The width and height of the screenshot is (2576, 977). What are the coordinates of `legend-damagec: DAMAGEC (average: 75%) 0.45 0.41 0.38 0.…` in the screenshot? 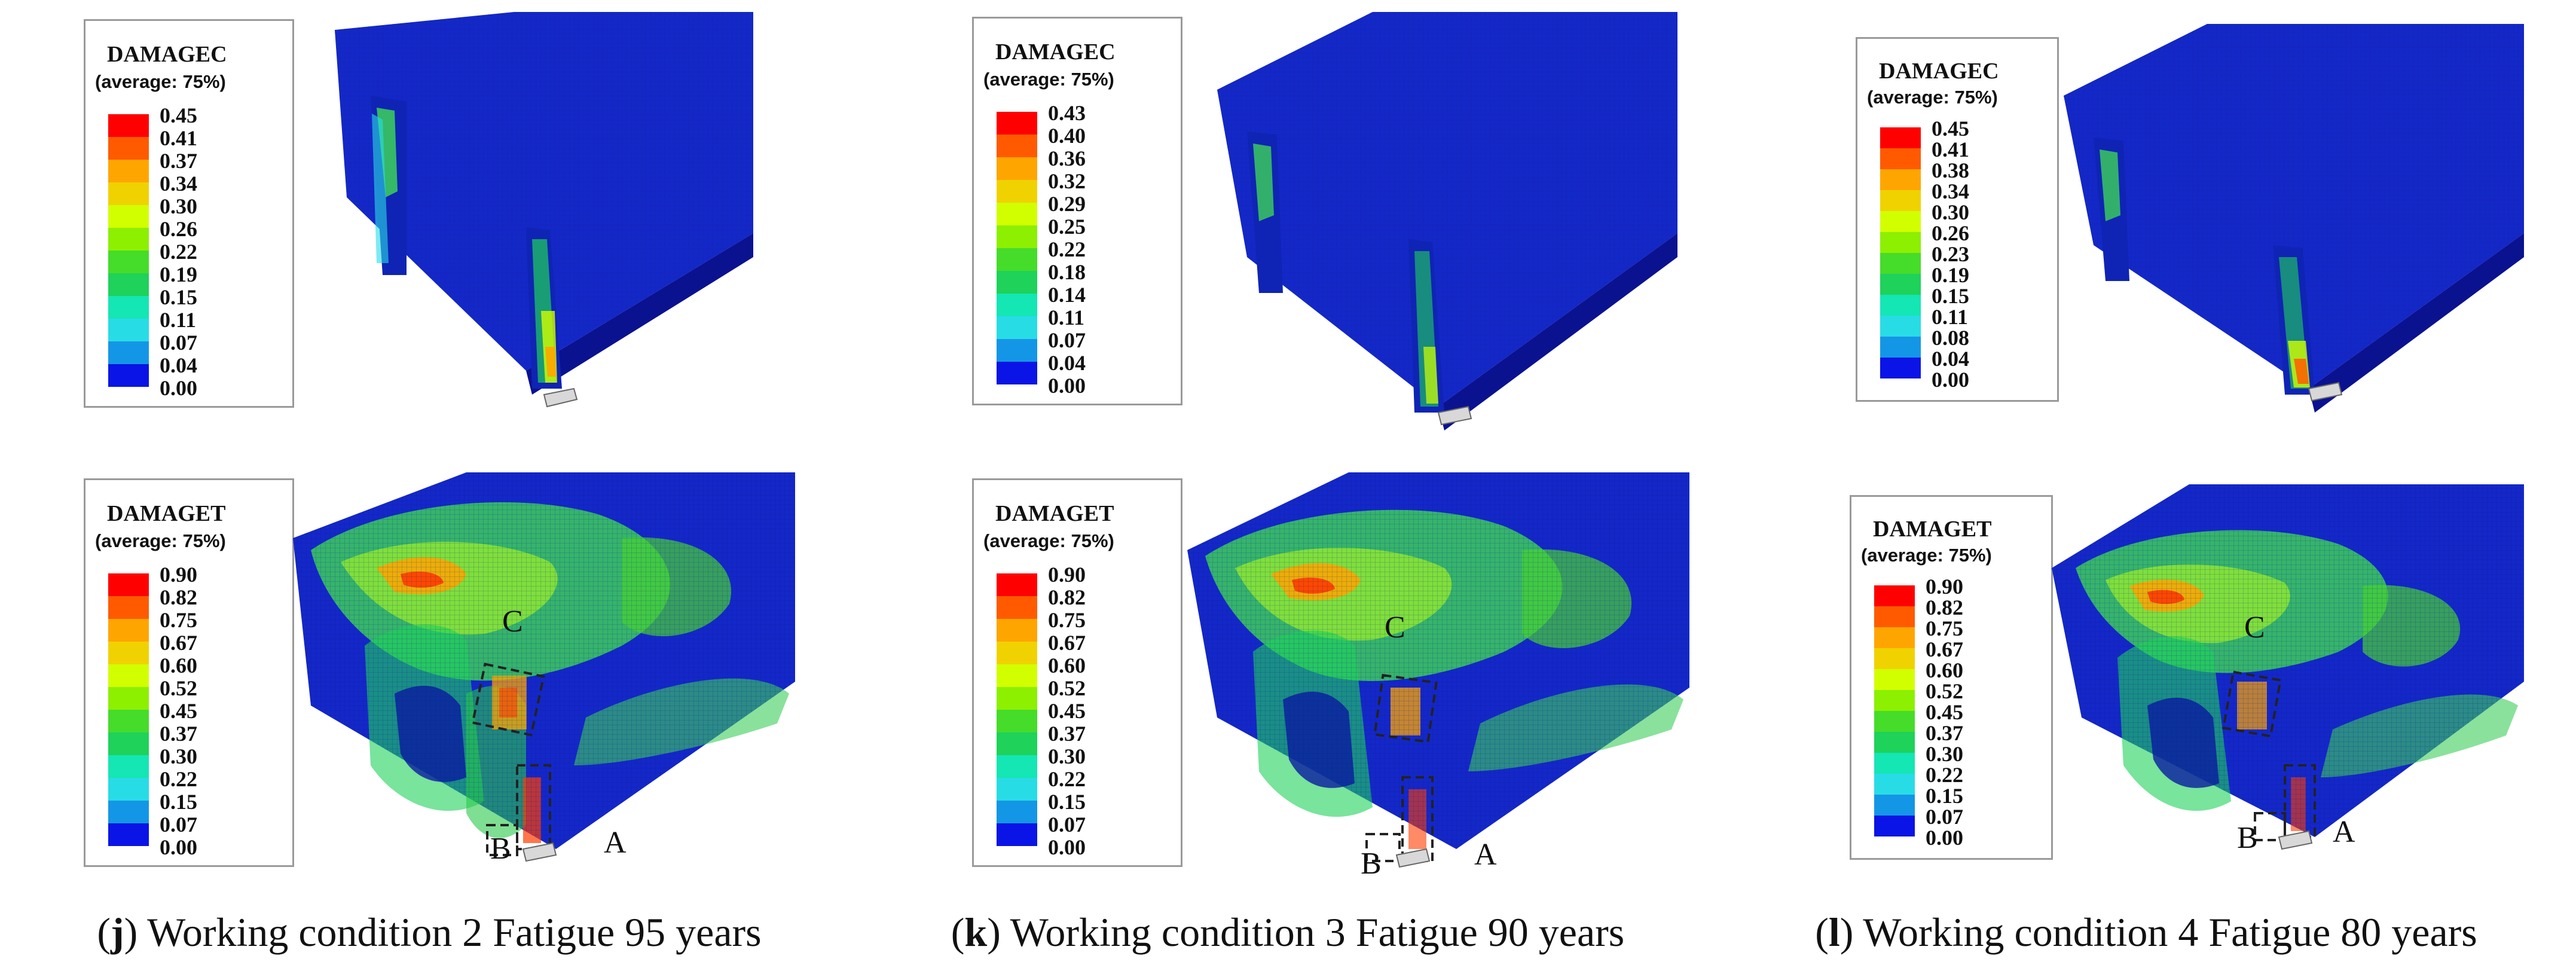 It's located at (1958, 219).